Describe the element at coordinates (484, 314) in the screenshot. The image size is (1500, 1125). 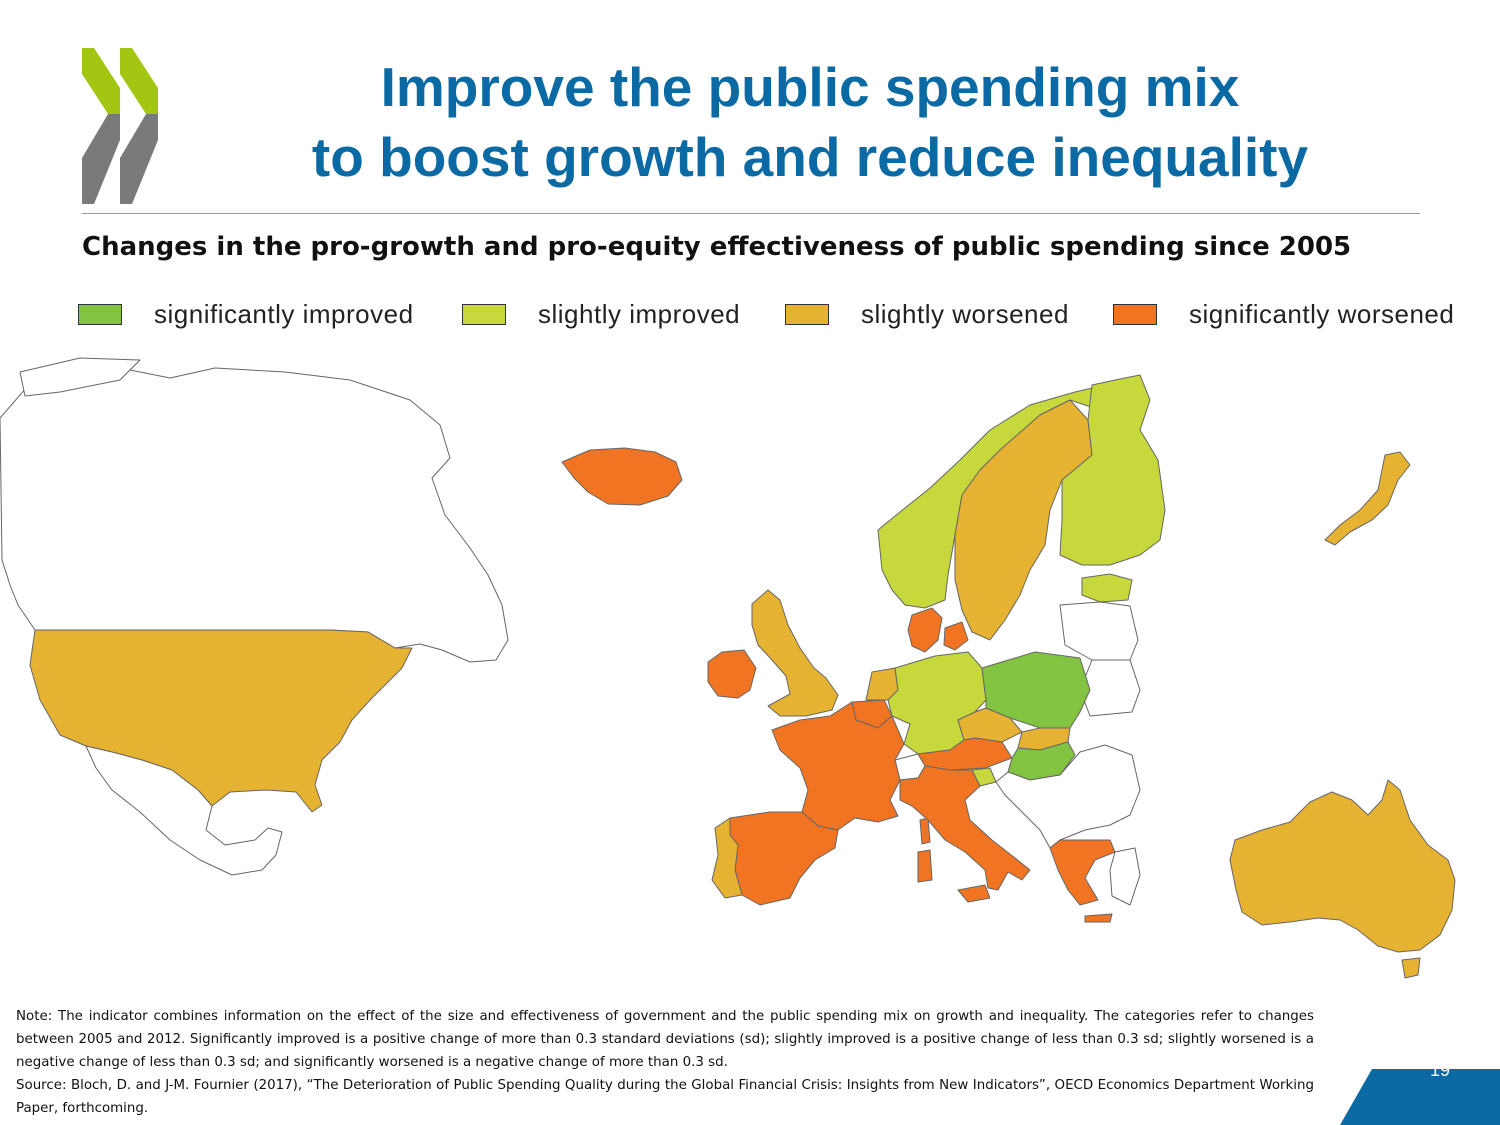
I see `legend-swatch-slightly-improved` at that location.